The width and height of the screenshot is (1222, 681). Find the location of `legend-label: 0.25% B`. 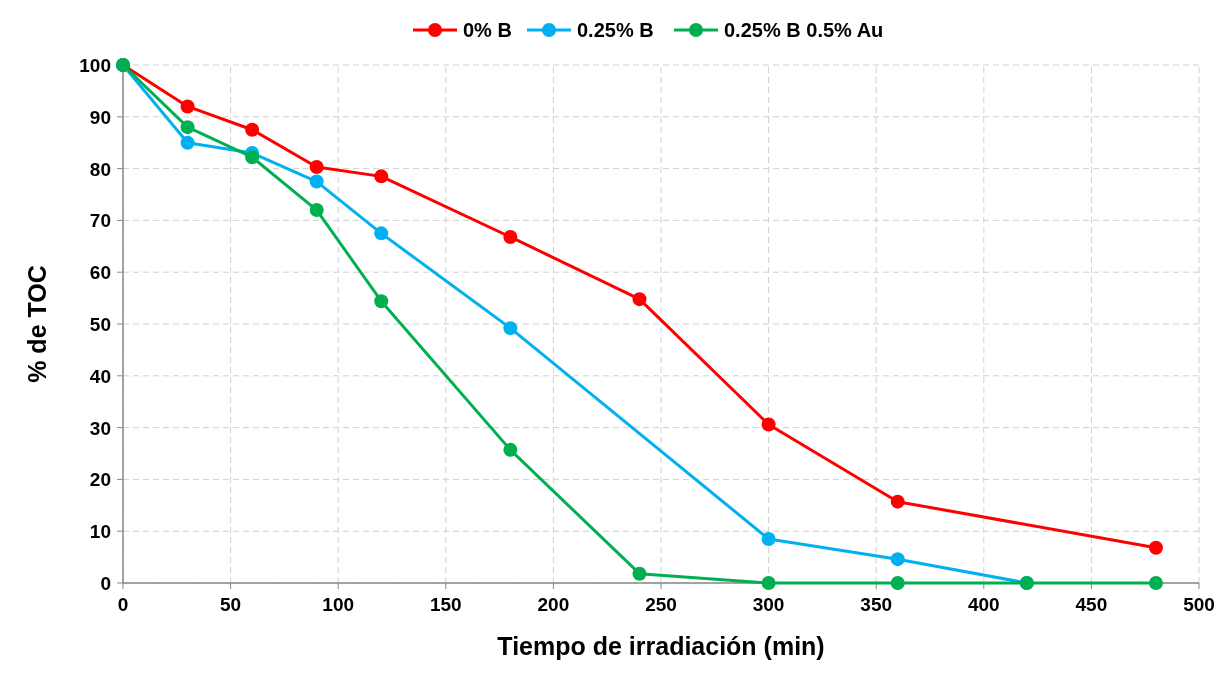

legend-label: 0.25% B is located at coordinates (615, 30).